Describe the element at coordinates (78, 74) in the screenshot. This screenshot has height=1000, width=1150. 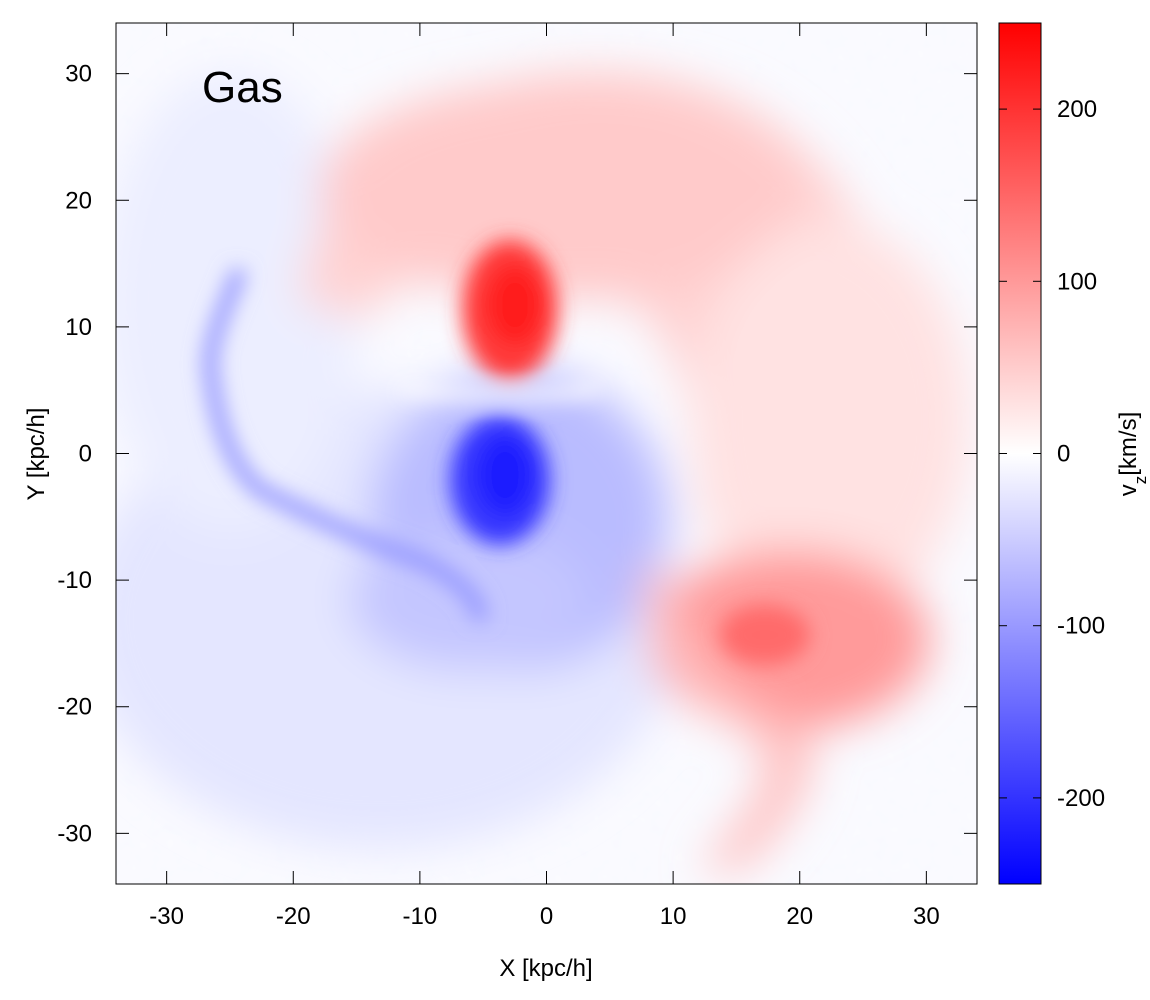
I see `y-tick-label: 30` at that location.